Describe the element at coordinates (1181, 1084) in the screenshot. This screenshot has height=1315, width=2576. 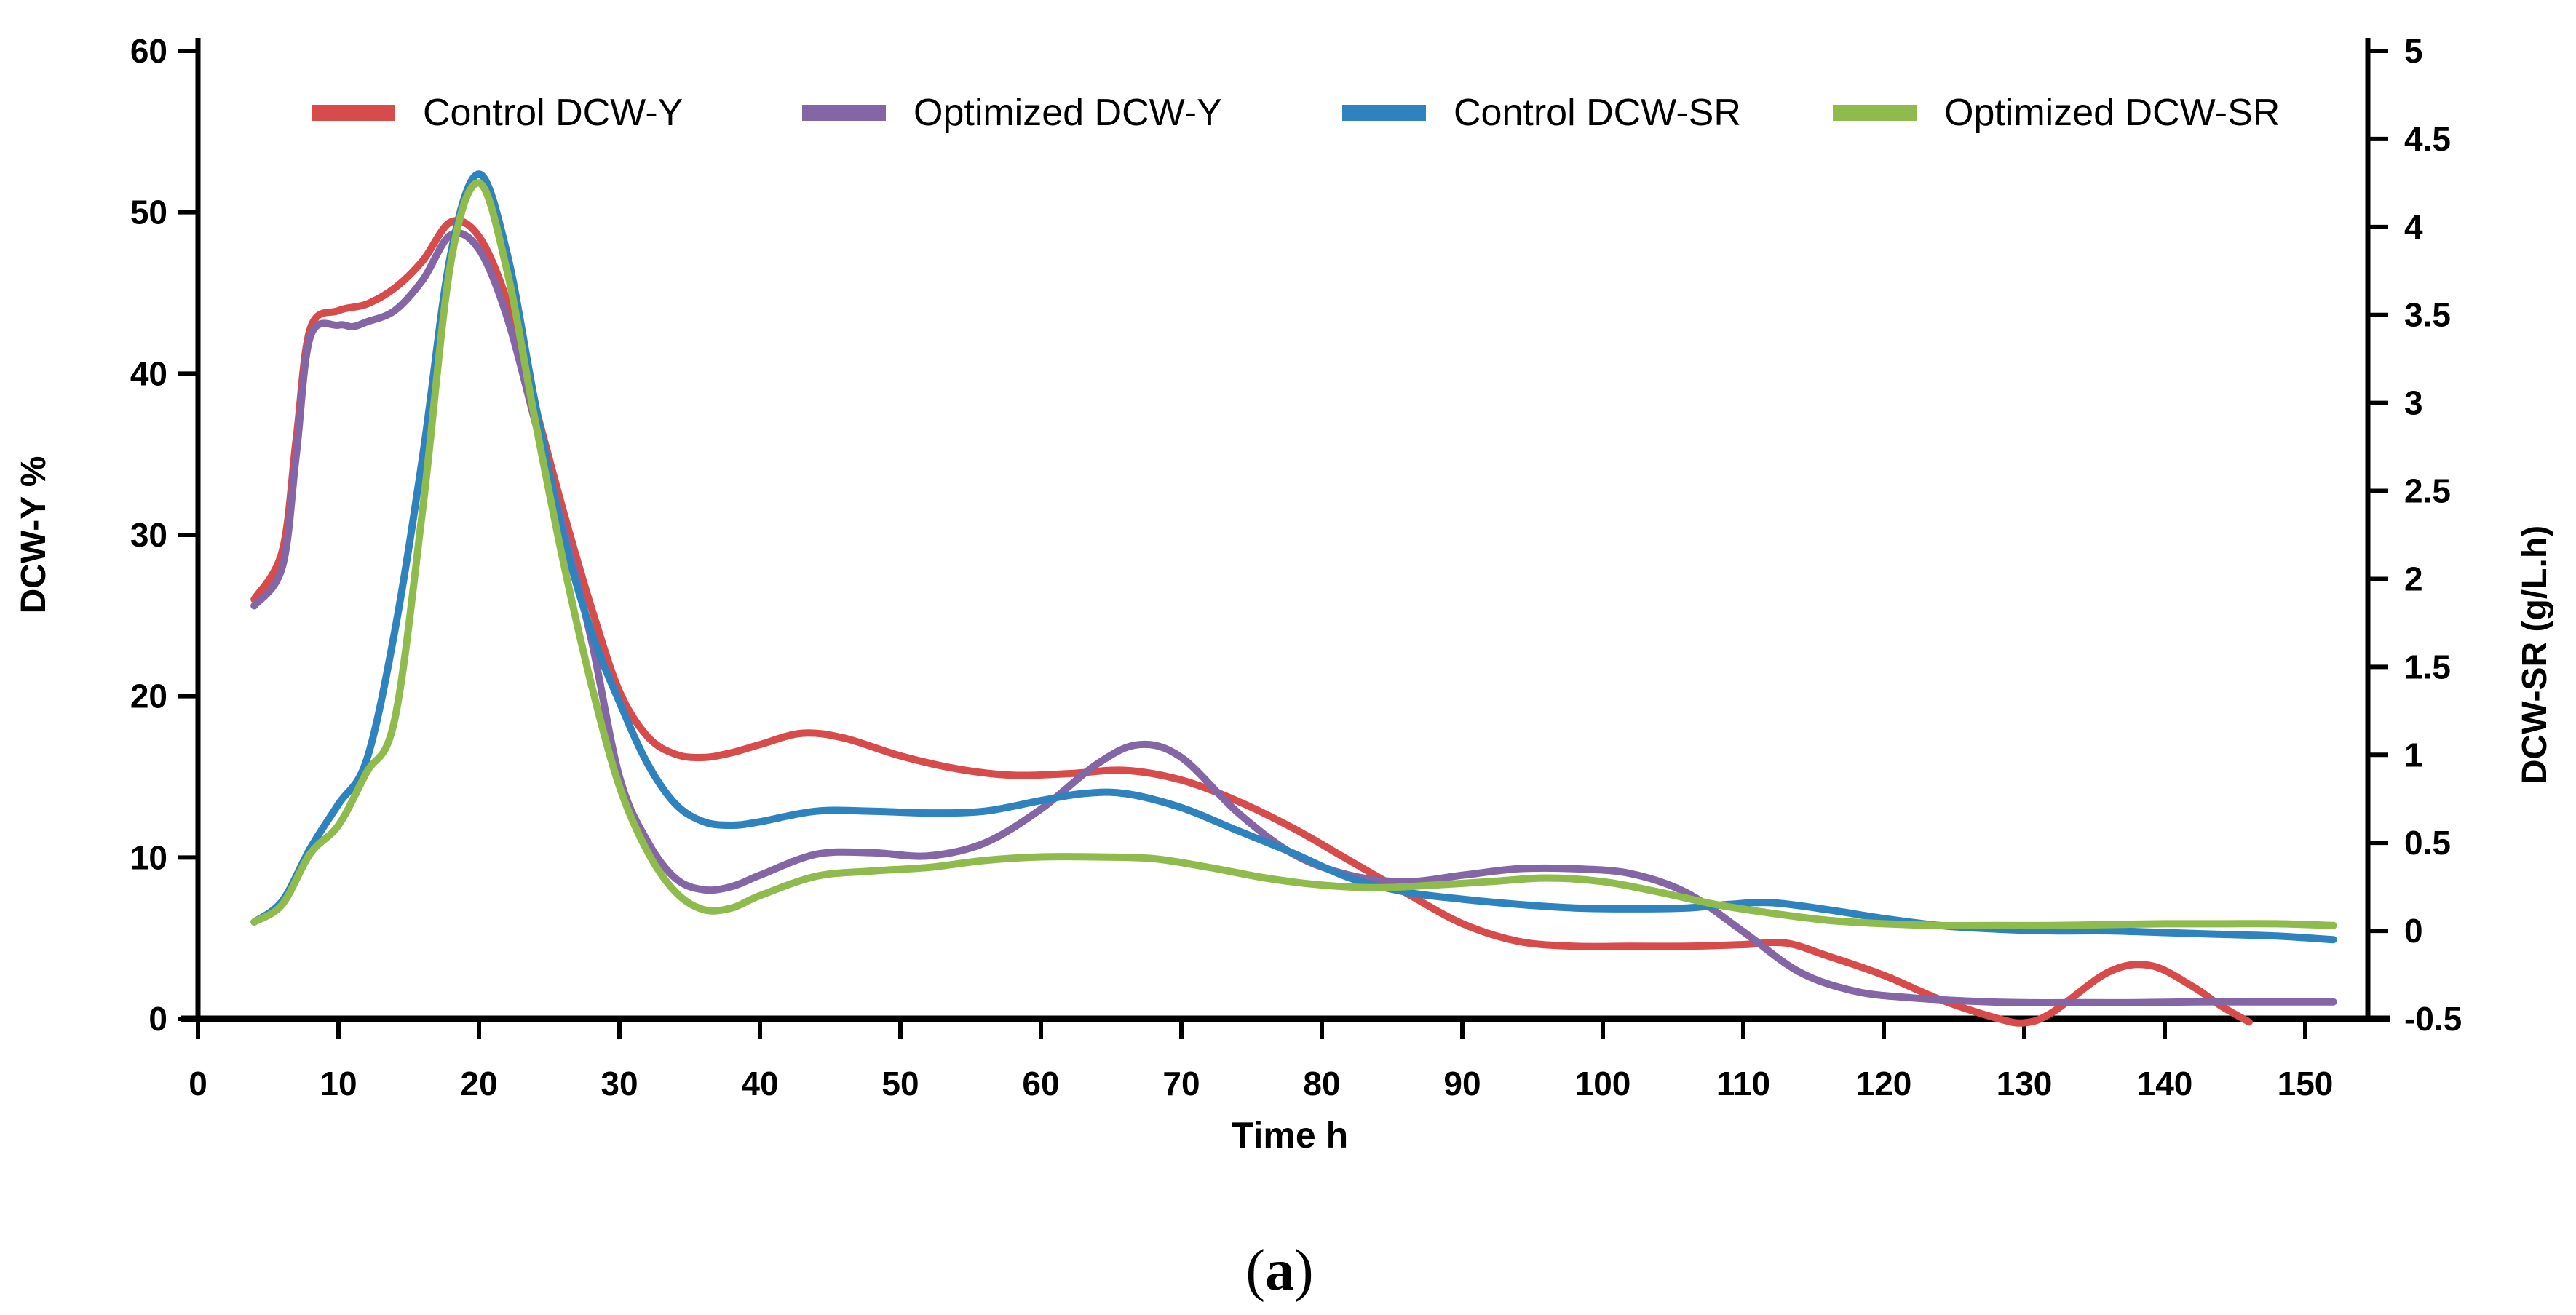
I see `x-axis-tick-label: 70` at that location.